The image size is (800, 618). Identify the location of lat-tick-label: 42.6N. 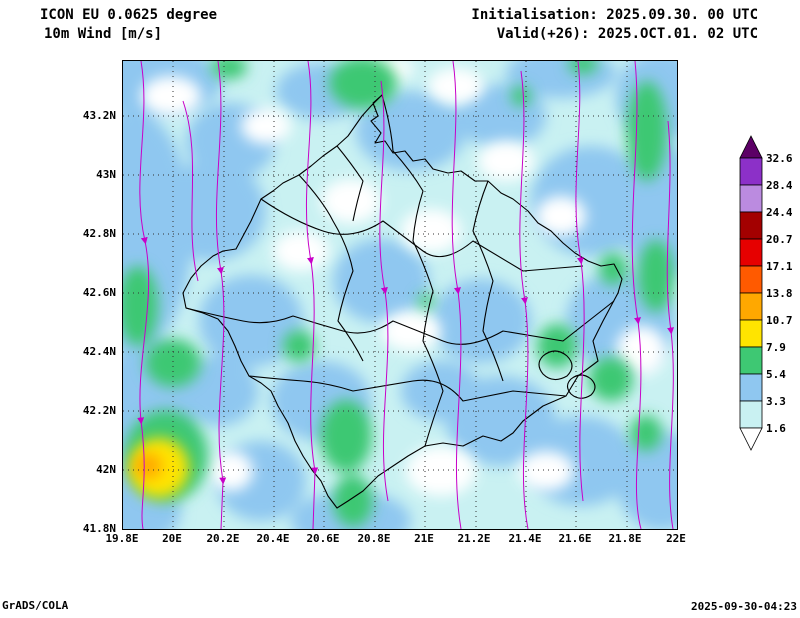
(99, 292).